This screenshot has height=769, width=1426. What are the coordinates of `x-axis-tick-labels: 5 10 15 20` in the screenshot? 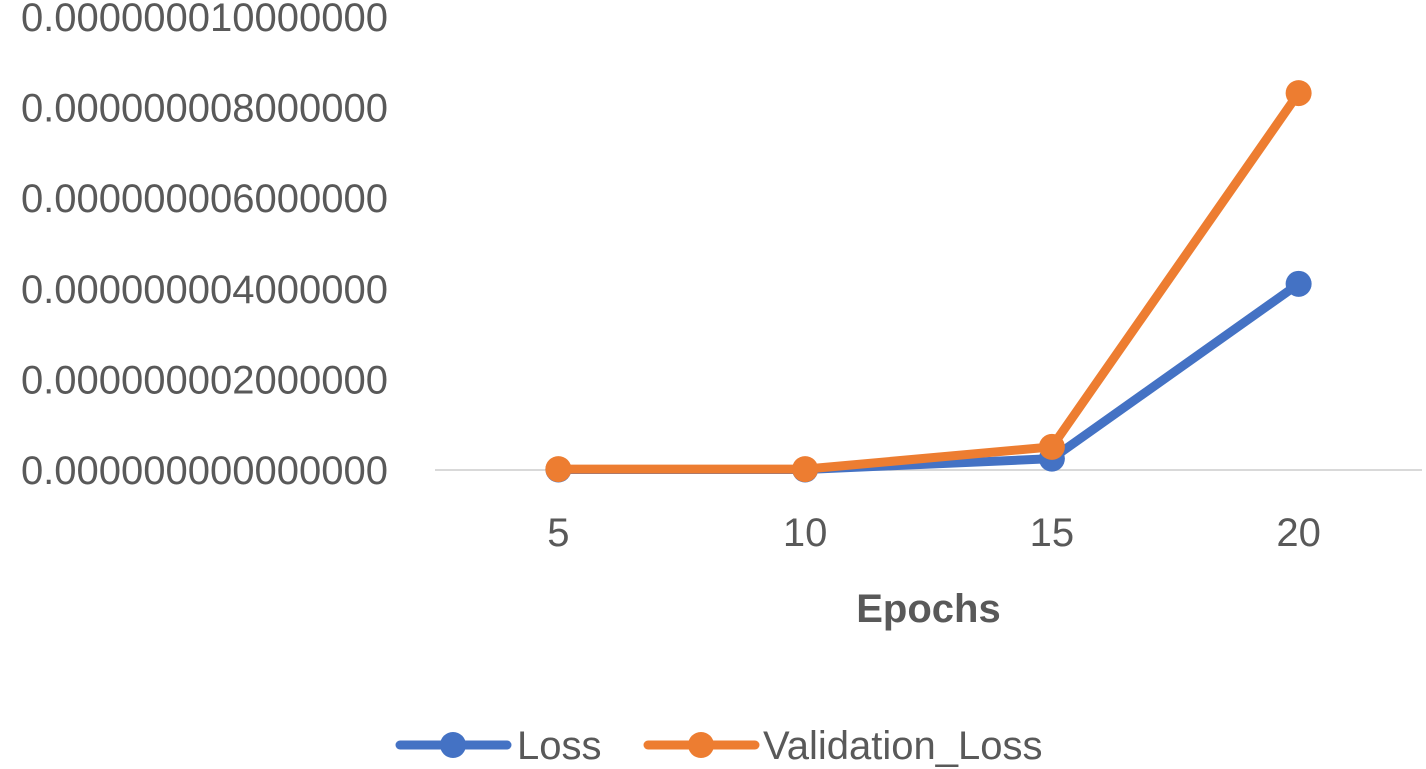 It's located at (934, 533).